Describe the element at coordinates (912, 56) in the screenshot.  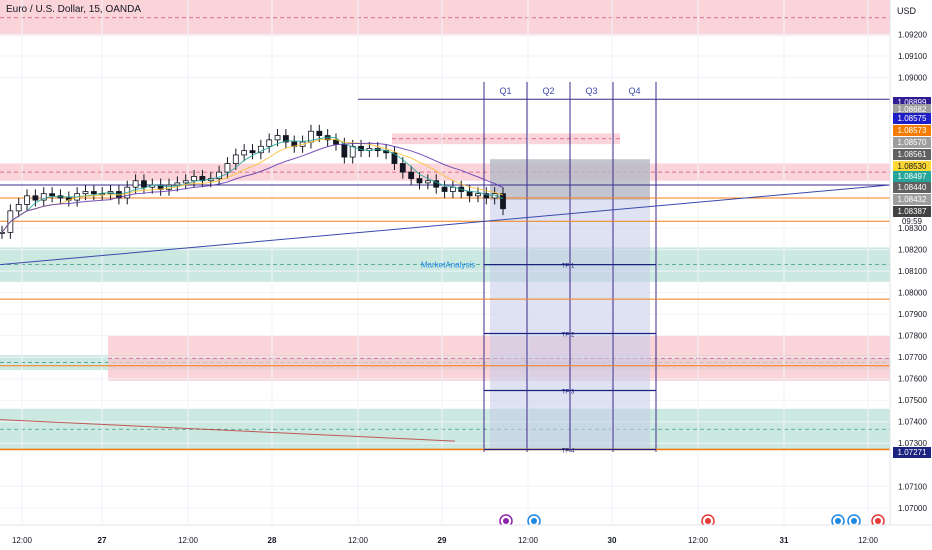
I see `y-tick-1: 1.09100` at that location.